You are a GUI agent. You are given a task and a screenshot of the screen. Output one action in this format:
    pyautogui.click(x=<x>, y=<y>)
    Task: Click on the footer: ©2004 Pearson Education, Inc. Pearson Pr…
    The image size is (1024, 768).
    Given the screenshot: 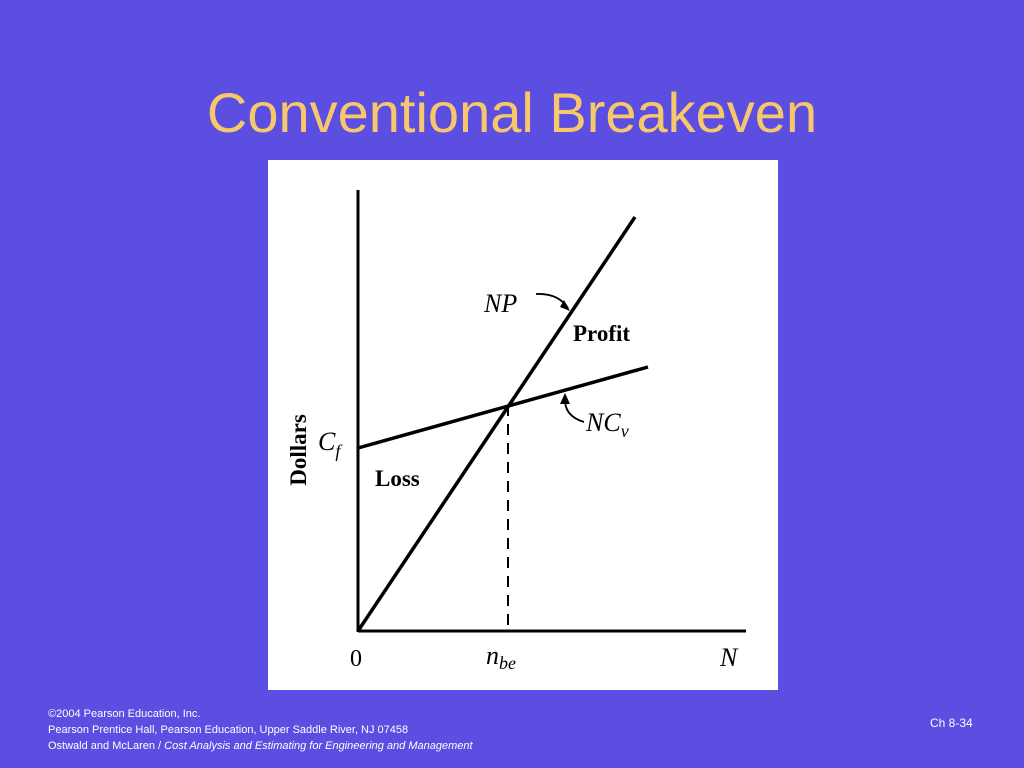 What is the action you would take?
    pyautogui.click(x=260, y=730)
    